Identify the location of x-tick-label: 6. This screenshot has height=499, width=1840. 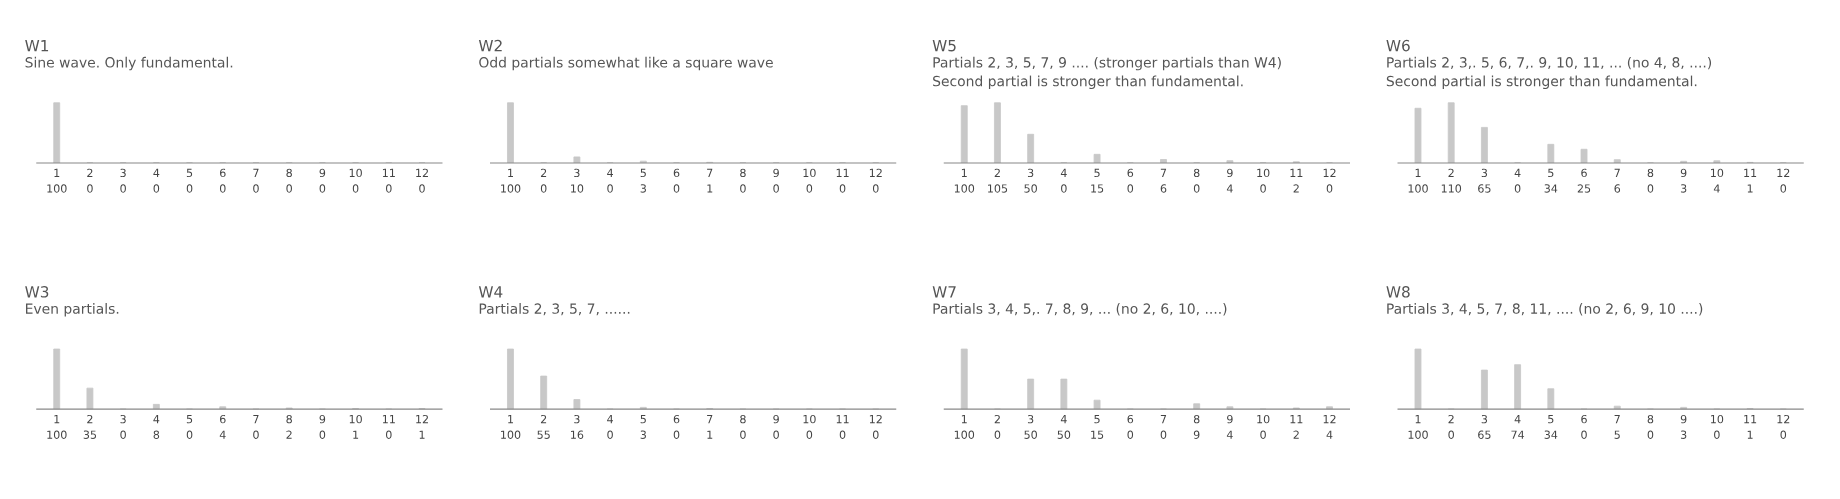
(676, 419).